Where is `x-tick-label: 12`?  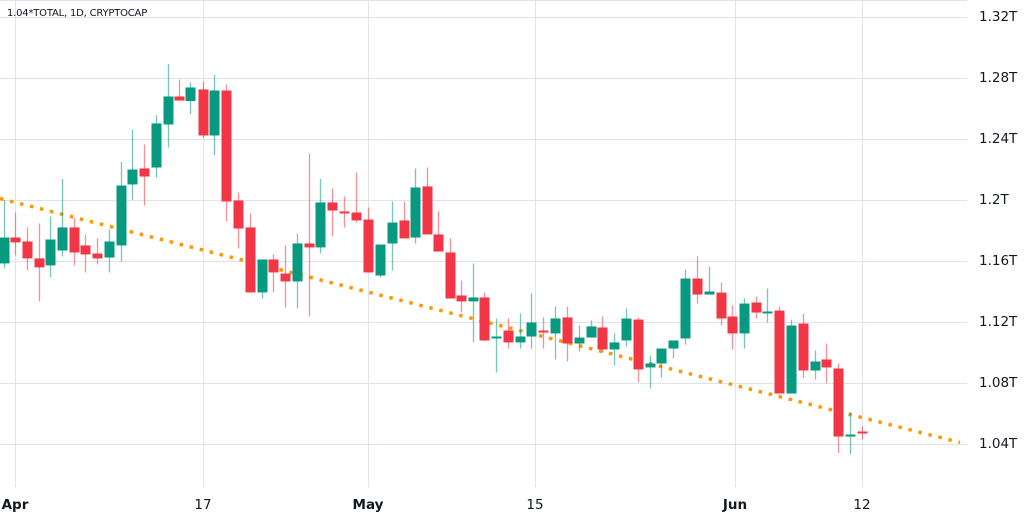 x-tick-label: 12 is located at coordinates (862, 505).